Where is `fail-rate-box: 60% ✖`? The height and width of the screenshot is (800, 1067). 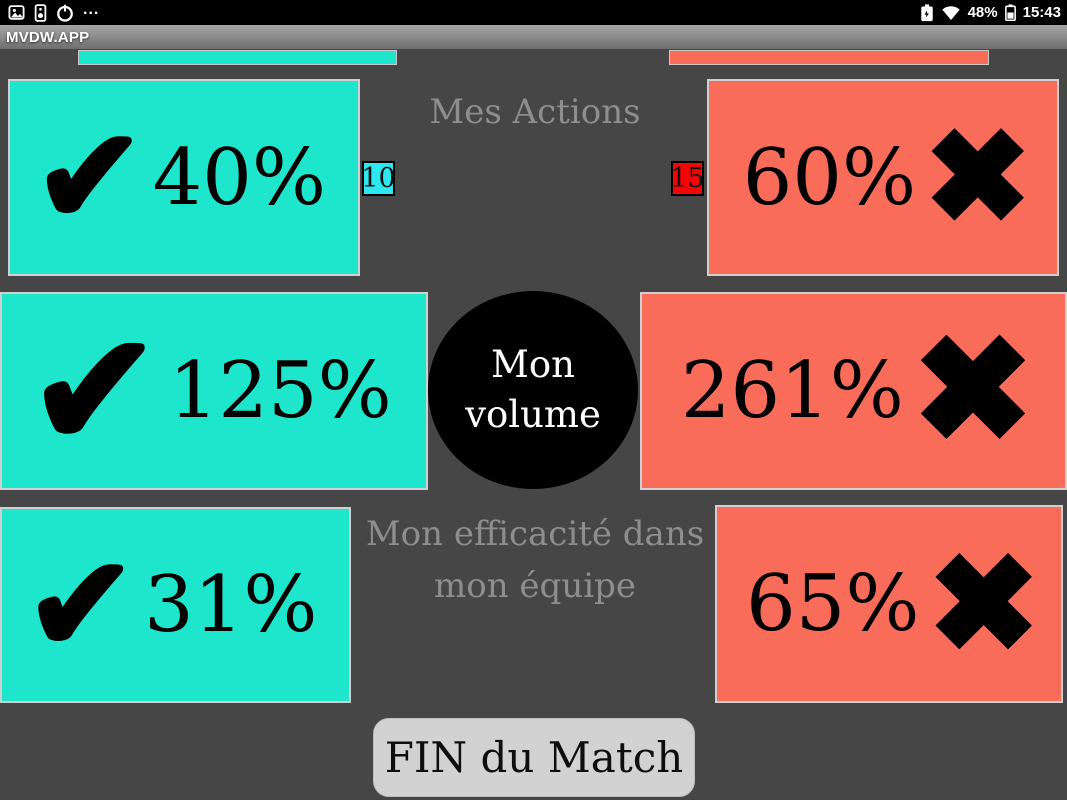 fail-rate-box: 60% ✖ is located at coordinates (883, 177).